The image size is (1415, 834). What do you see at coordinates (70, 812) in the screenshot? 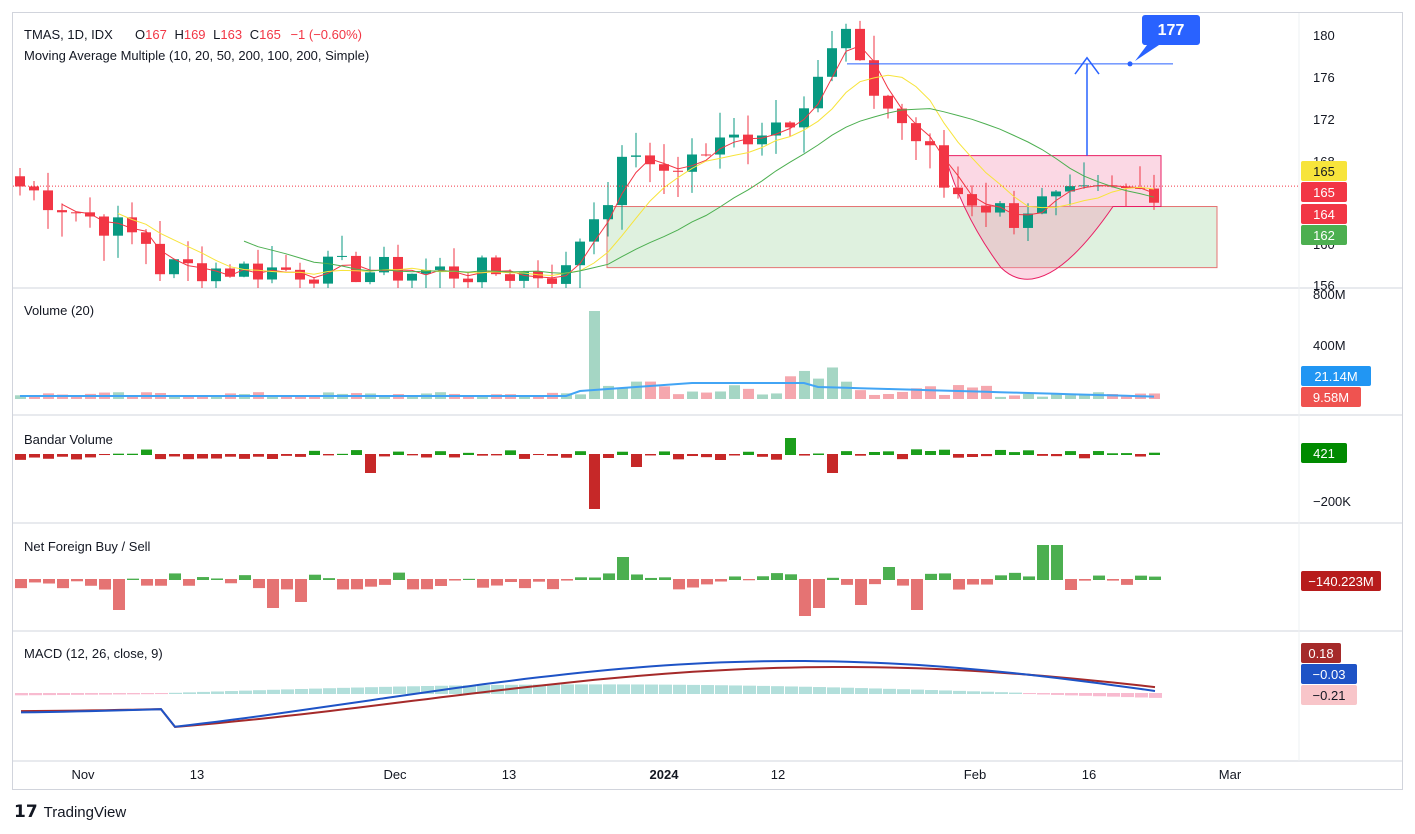
I see `tradingview-logo: 𝟭𝟳 TradingView` at bounding box center [70, 812].